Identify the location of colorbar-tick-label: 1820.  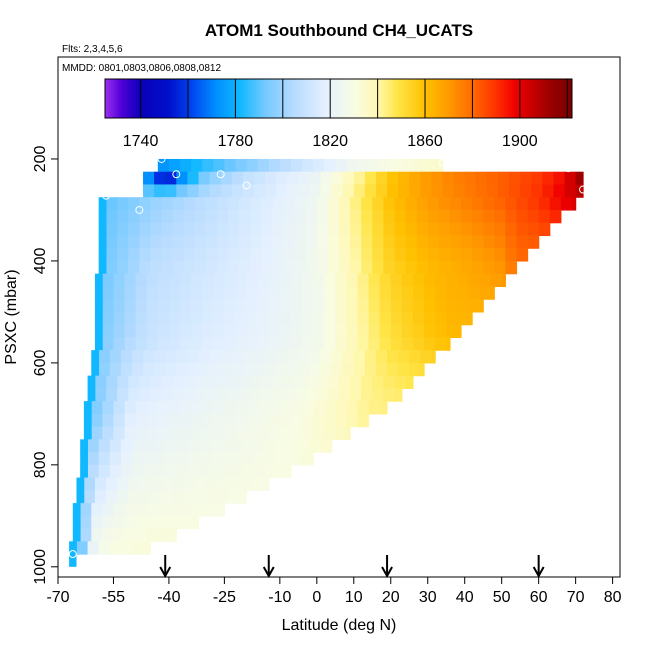
(330, 141).